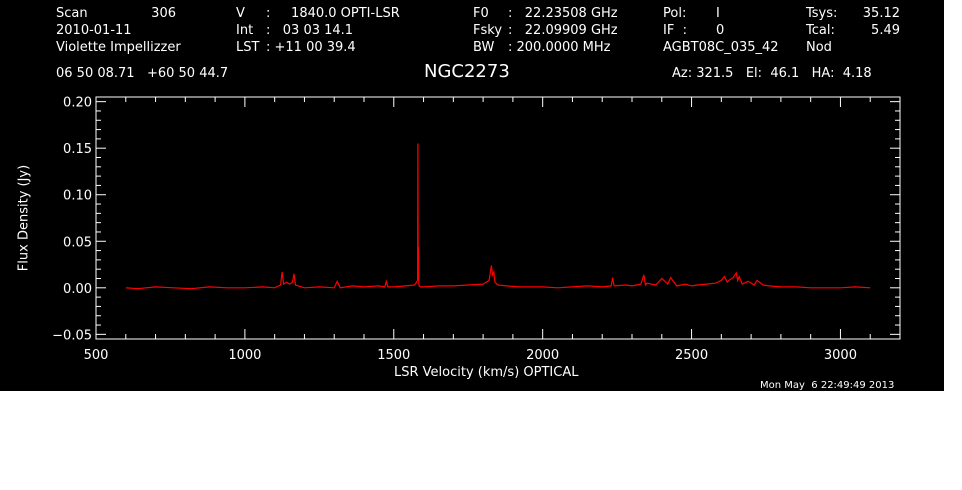  What do you see at coordinates (77, 196) in the screenshot?
I see `y-tick-label: 0.10` at bounding box center [77, 196].